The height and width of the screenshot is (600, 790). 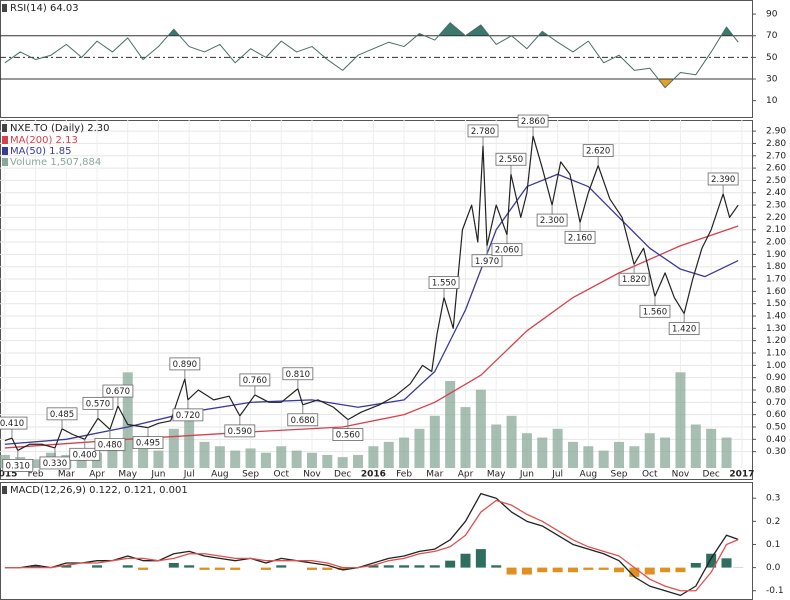 I want to click on annotation-label: 0.410, so click(x=12, y=424).